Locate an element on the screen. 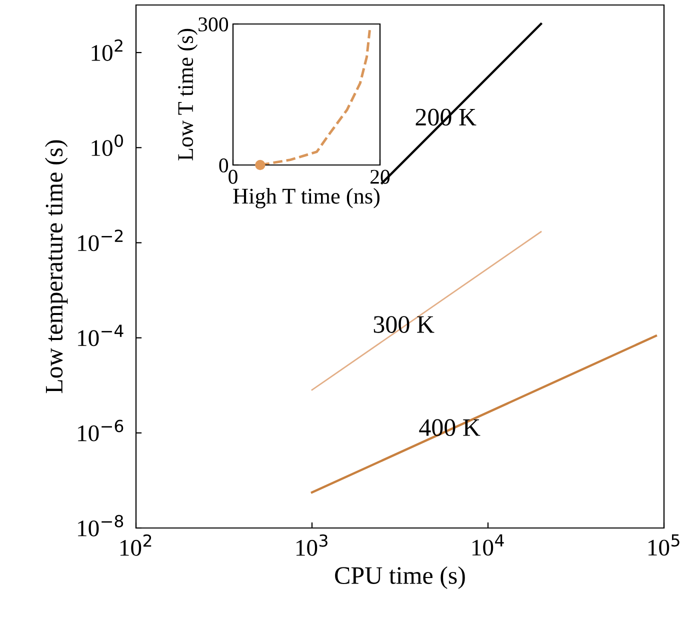 Image resolution: width=688 pixels, height=628 pixels. y-tick-label: 10$^{2}$ is located at coordinates (107, 50).